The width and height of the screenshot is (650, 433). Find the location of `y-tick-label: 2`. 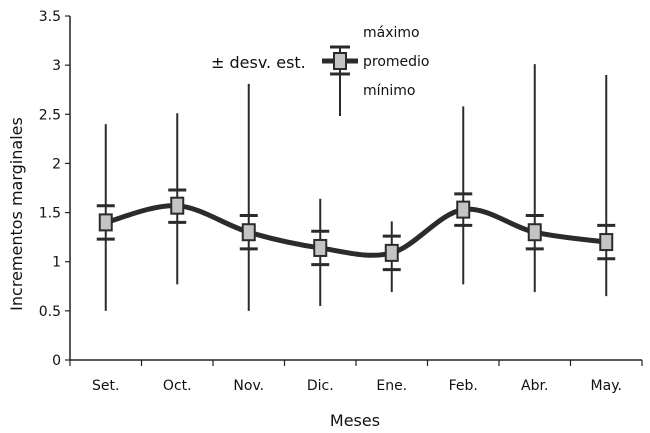

y-tick-label: 2 is located at coordinates (56, 164).